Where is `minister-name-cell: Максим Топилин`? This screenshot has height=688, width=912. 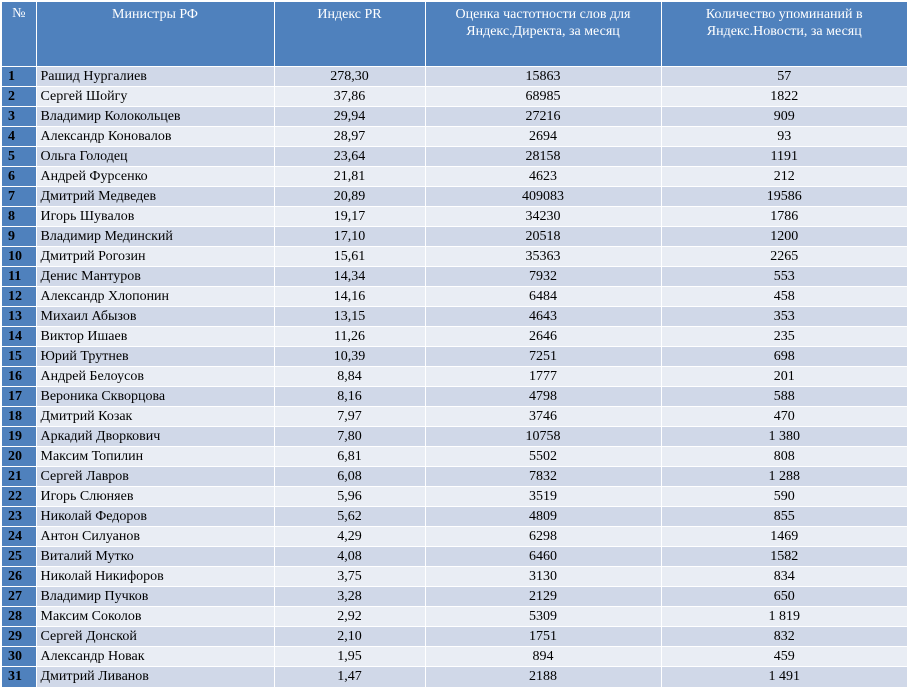 minister-name-cell: Максим Топилин is located at coordinates (155, 456).